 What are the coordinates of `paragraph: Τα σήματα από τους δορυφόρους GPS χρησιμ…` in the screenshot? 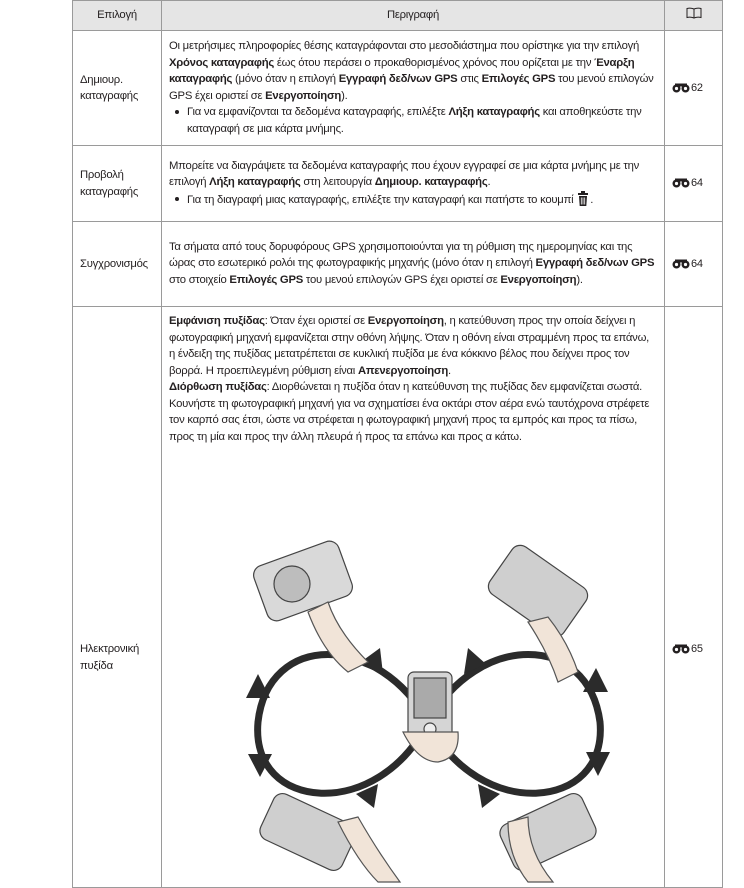 It's located at (413, 264).